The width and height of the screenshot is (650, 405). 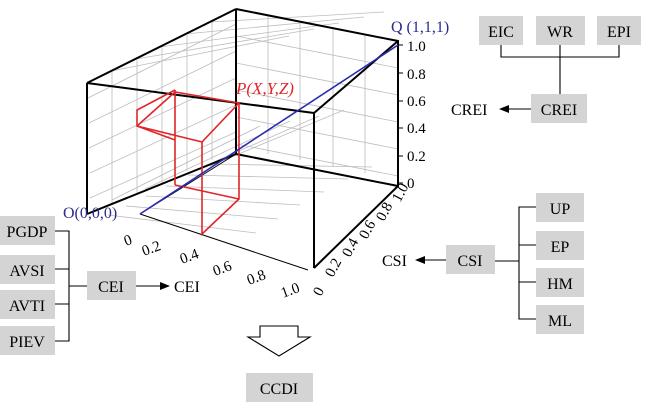 What do you see at coordinates (411, 184) in the screenshot?
I see `z-tick: 0` at bounding box center [411, 184].